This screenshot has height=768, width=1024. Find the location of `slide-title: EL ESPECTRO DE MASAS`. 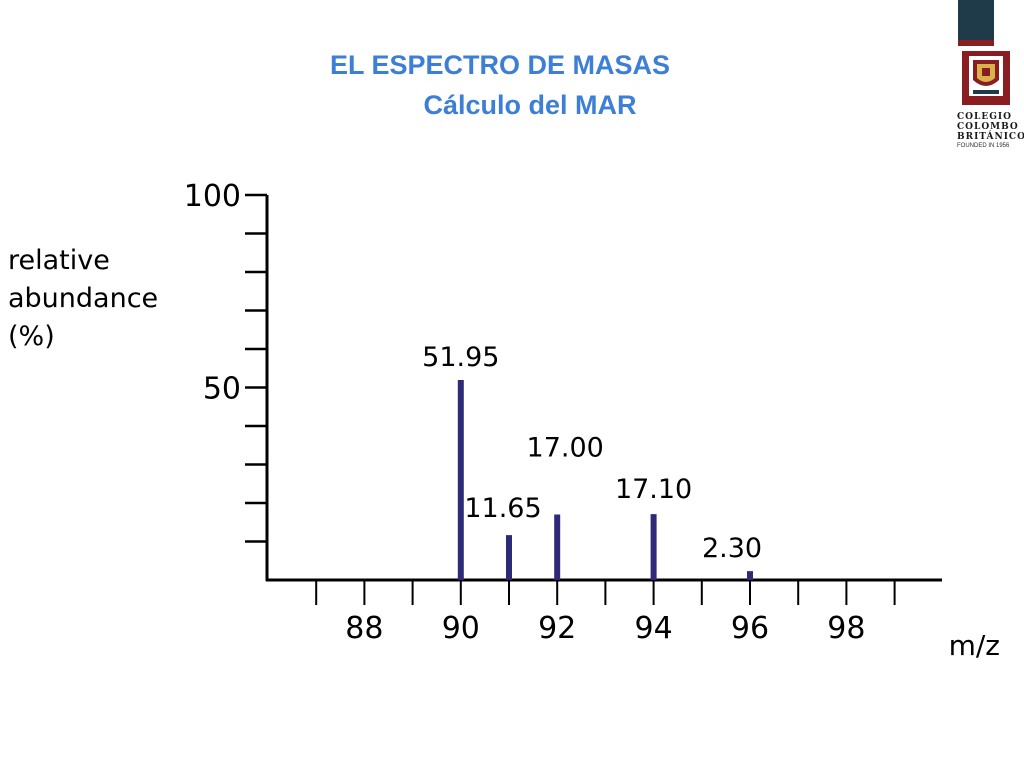

slide-title: EL ESPECTRO DE MASAS is located at coordinates (500, 65).